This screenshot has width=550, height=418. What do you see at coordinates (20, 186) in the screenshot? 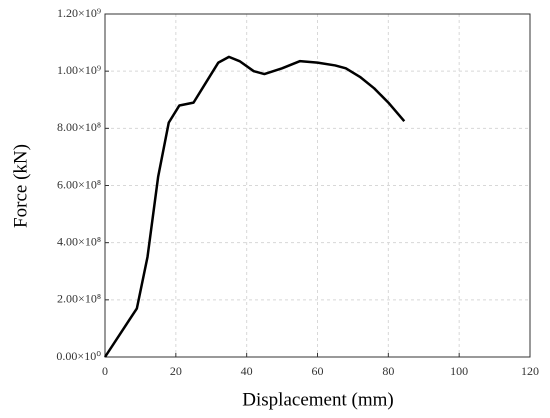
I see `y-axis-title: Force (kN)` at bounding box center [20, 186].